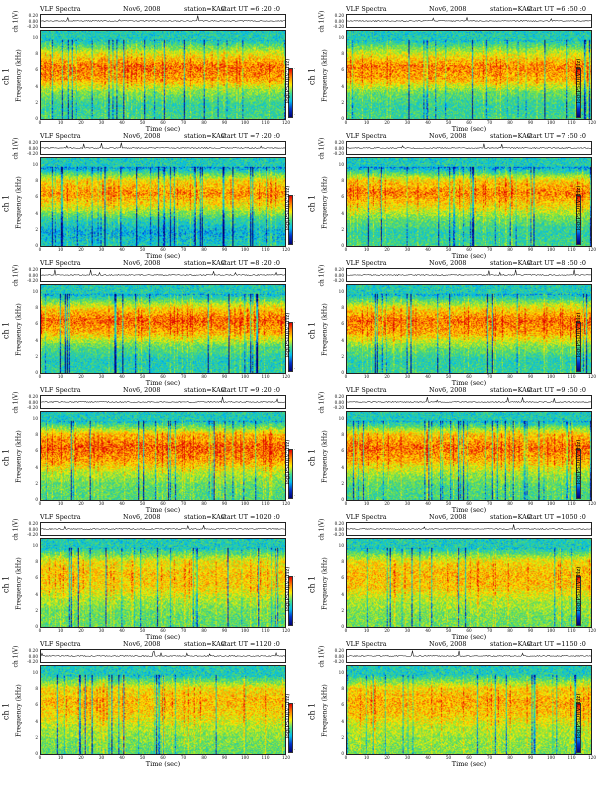 The height and width of the screenshot is (792, 612). I want to click on panel-start-ut: start UT =9 :50 :0, so click(556, 390).